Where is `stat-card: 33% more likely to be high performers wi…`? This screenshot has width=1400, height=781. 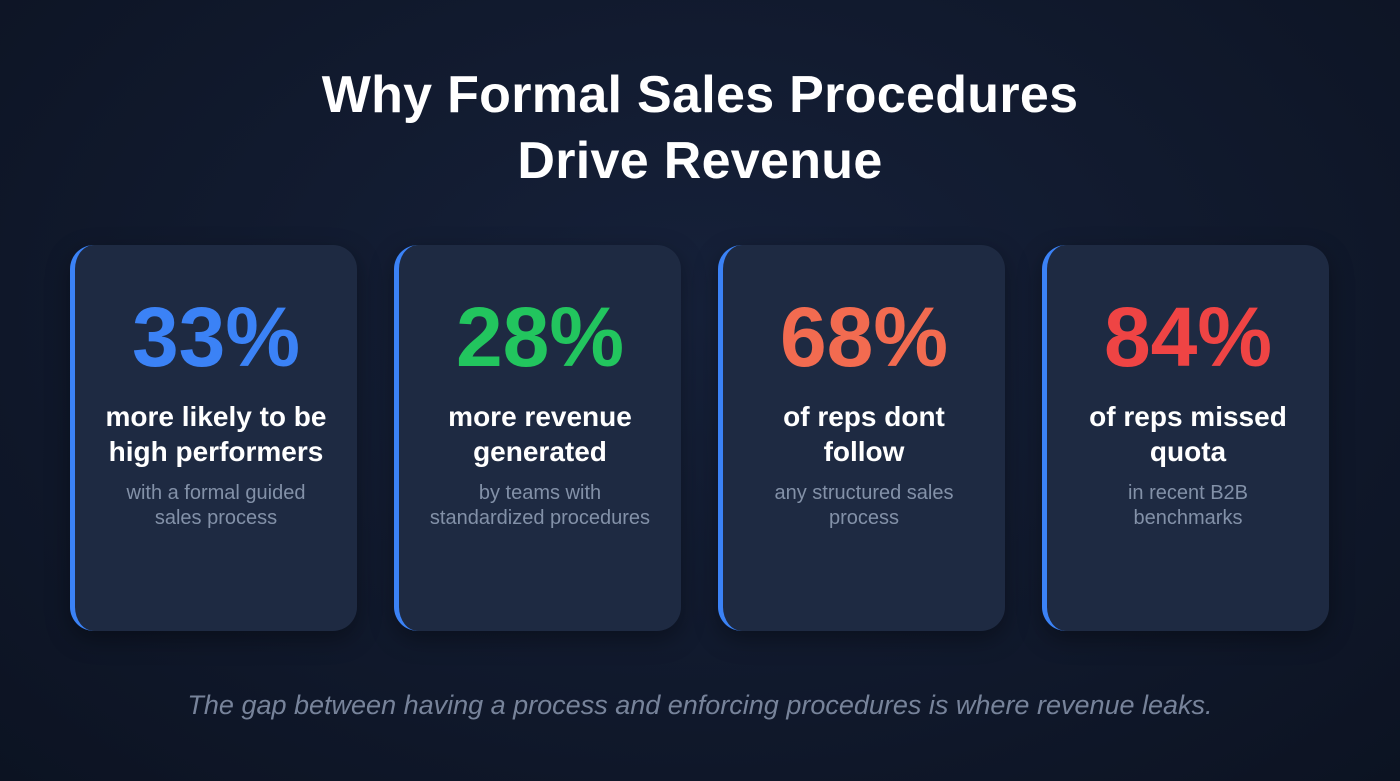
stat-card: 33% more likely to be high performers wi… is located at coordinates (213, 438).